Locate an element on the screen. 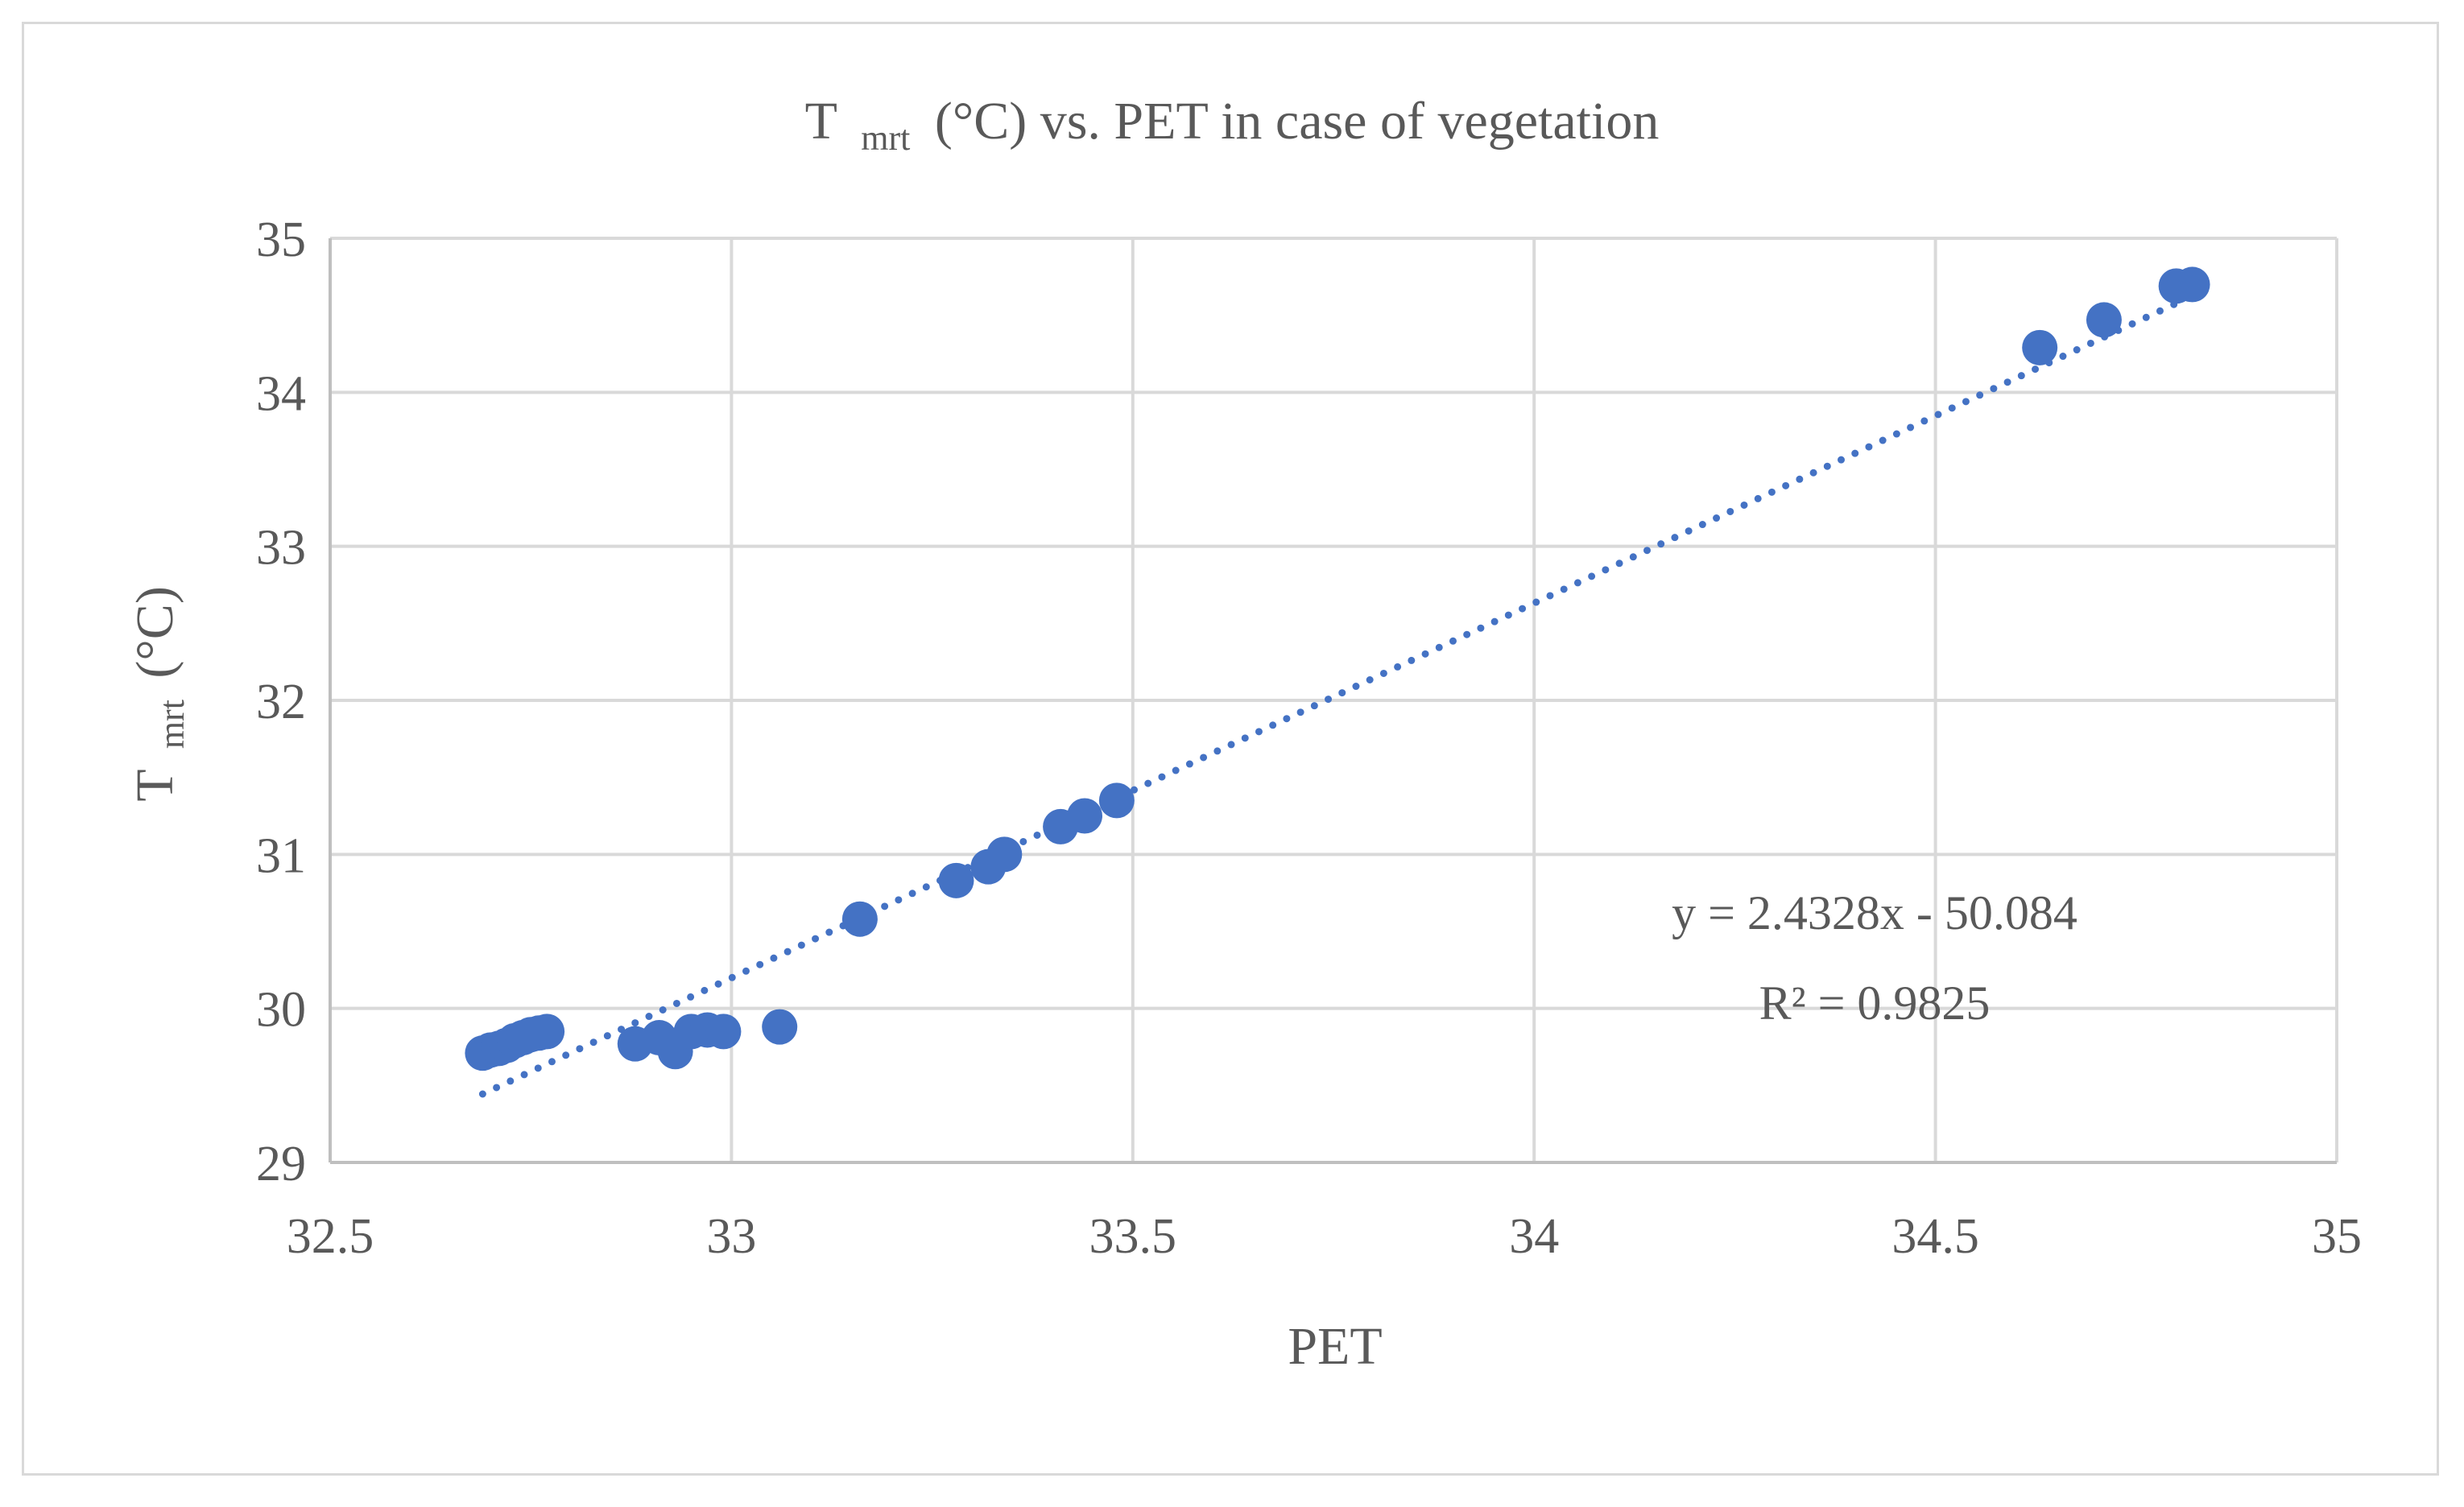 The height and width of the screenshot is (1507, 2464). y-tick-label: 29 is located at coordinates (281, 1164).